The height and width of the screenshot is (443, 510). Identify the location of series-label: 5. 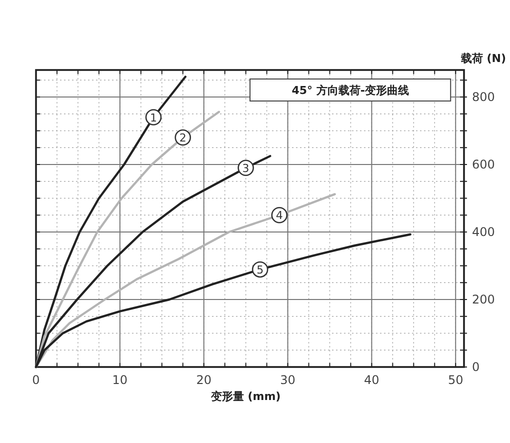
(260, 269).